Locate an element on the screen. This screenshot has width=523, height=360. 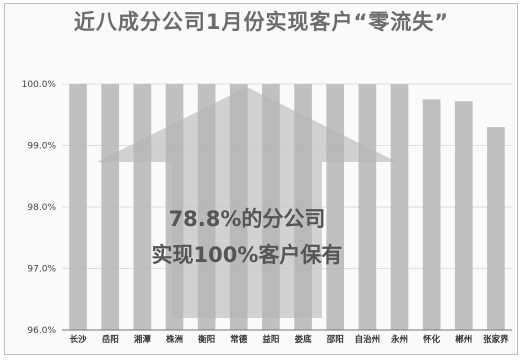
x-tick-label: 郴州 is located at coordinates (463, 339).